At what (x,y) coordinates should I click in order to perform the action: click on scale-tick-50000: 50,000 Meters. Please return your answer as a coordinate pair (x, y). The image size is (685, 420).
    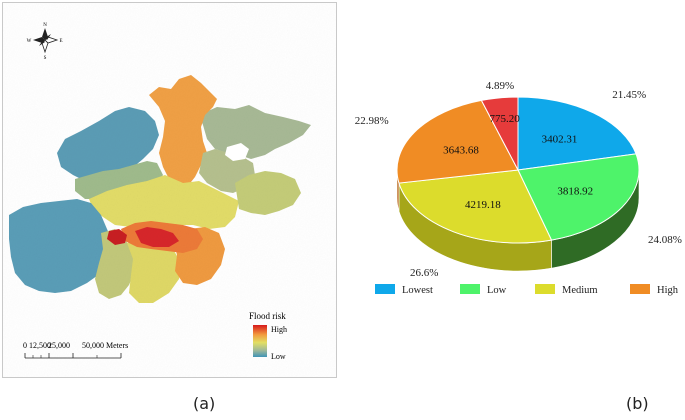
    Looking at the image, I should click on (105, 345).